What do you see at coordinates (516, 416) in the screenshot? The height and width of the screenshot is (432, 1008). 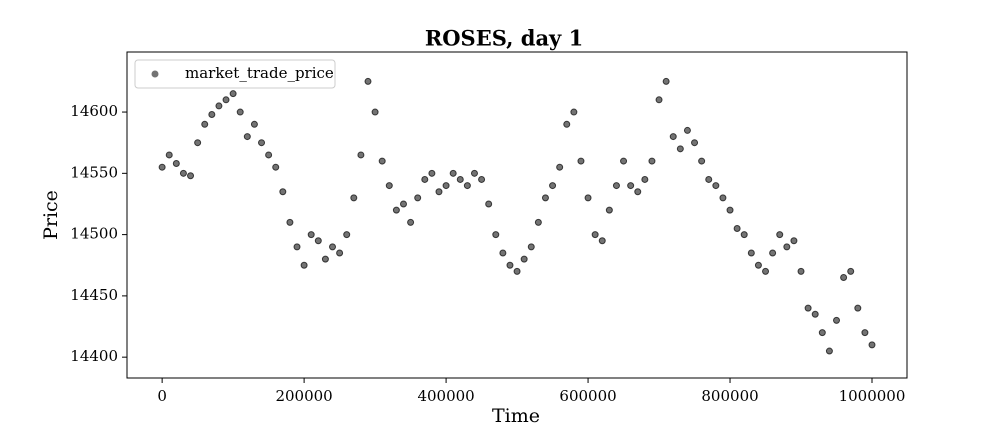 I see `x-axis-label: Time` at bounding box center [516, 416].